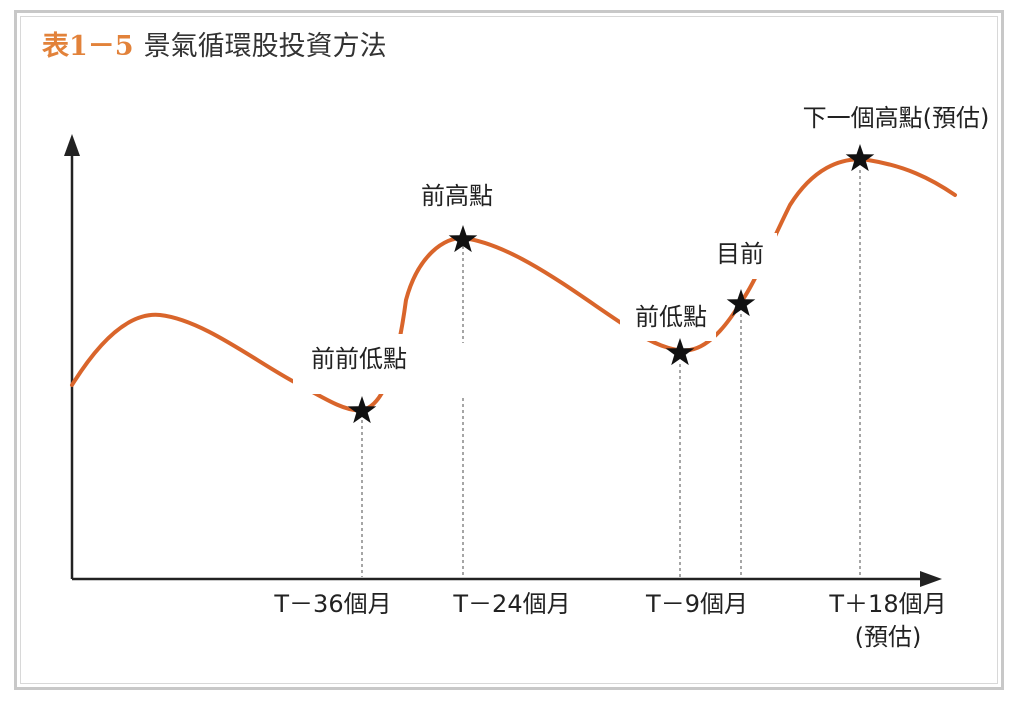  What do you see at coordinates (696, 604) in the screenshot?
I see `tick-label-t-9: T－9個月` at bounding box center [696, 604].